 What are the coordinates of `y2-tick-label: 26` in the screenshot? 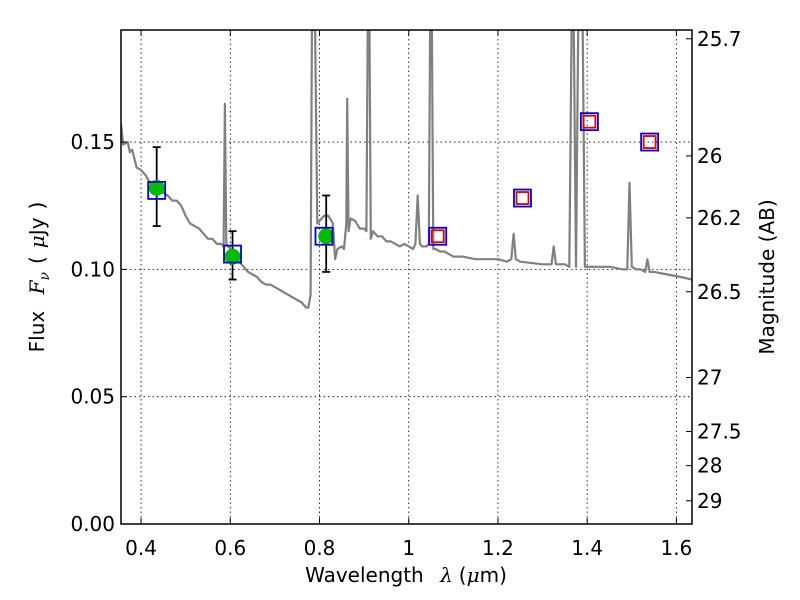 It's located at (709, 156).